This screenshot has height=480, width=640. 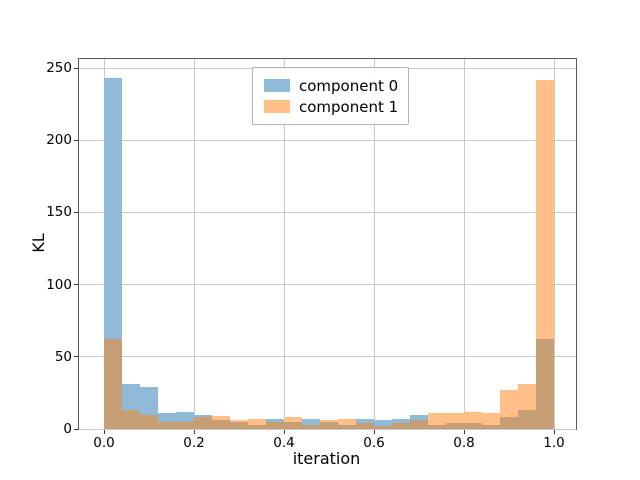 I want to click on y-tick-label: 50, so click(x=63, y=356).